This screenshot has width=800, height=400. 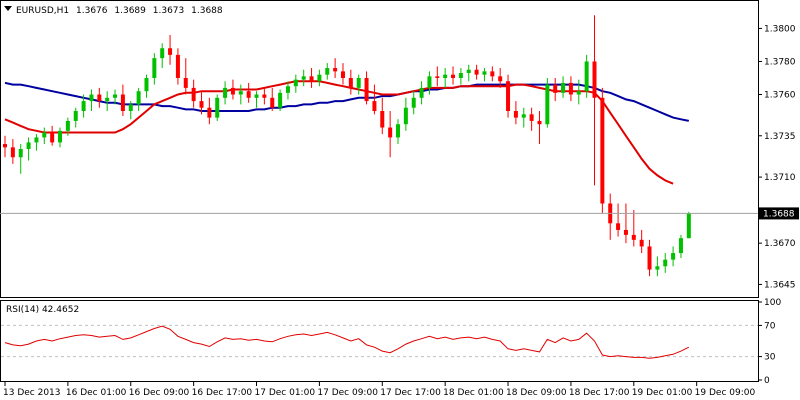 What do you see at coordinates (347, 342) in the screenshot?
I see `rsi-line` at bounding box center [347, 342].